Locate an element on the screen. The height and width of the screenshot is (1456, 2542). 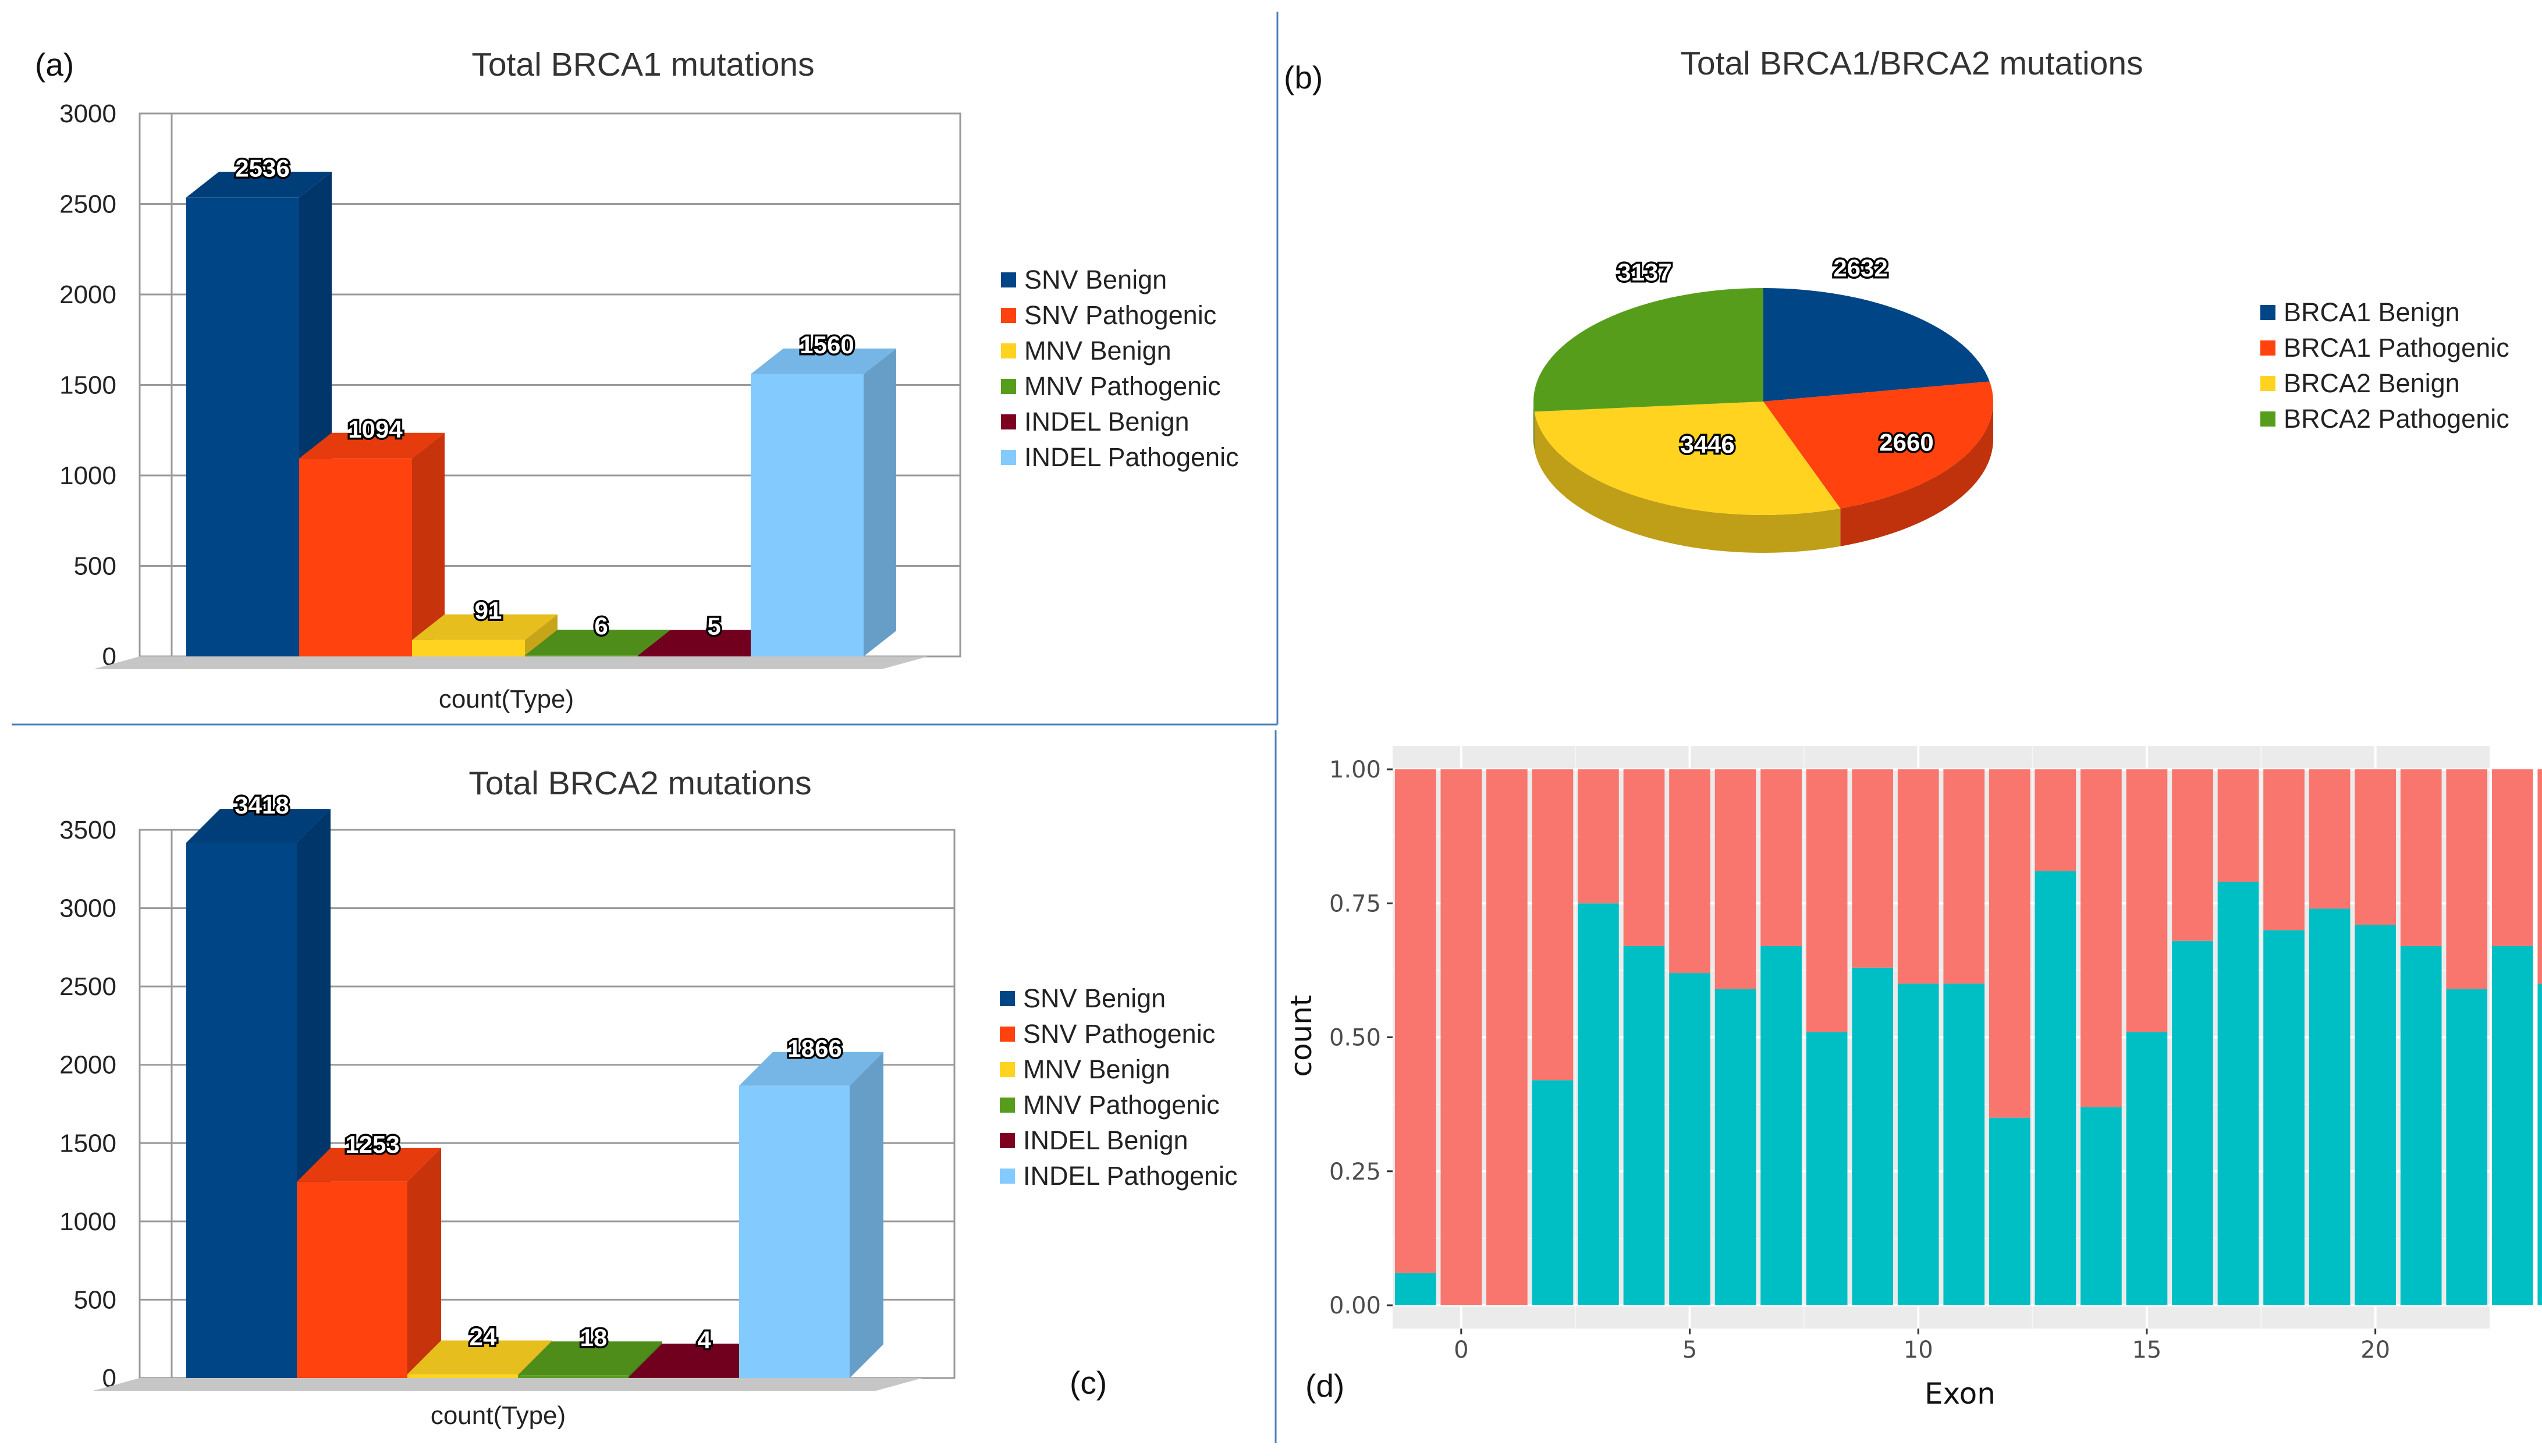
data-label-snv-benign: 3418 is located at coordinates (262, 805).